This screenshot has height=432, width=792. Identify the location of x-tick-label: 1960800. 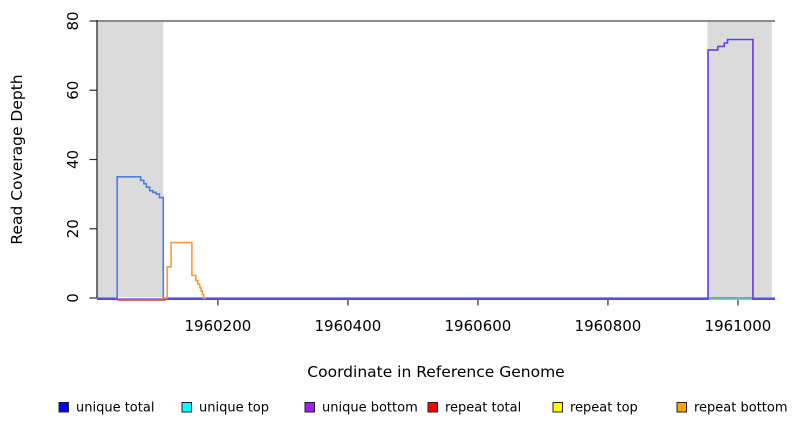
(608, 326).